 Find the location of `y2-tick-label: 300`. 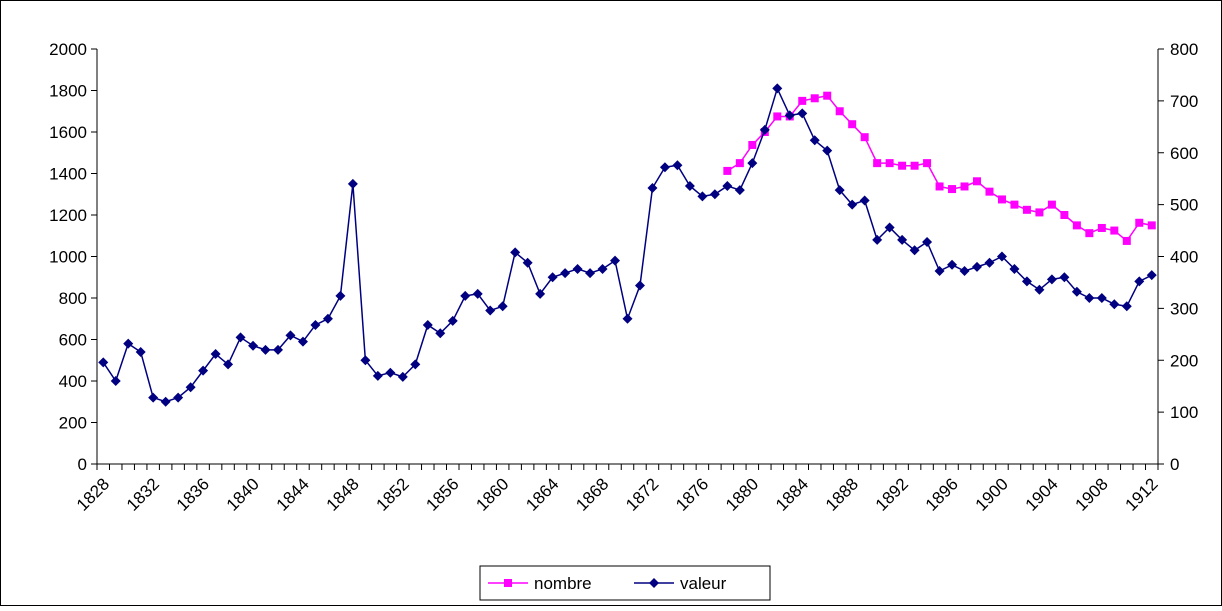

y2-tick-label: 300 is located at coordinates (1184, 308).